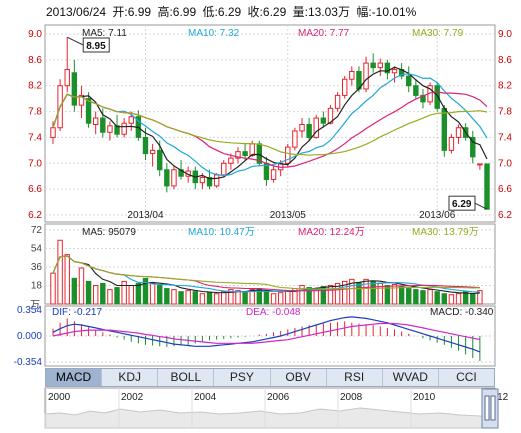  Describe the element at coordinates (299, 377) in the screenshot. I see `tab-obv: OBV` at that location.